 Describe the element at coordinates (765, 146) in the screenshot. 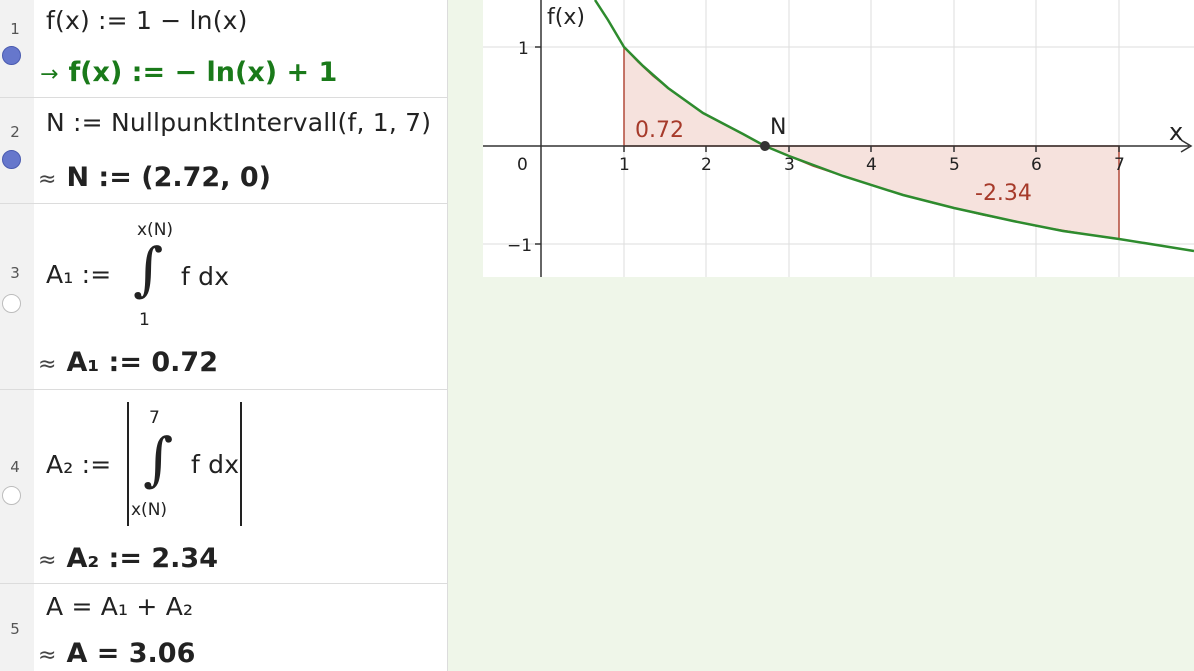

I see `point-N` at that location.